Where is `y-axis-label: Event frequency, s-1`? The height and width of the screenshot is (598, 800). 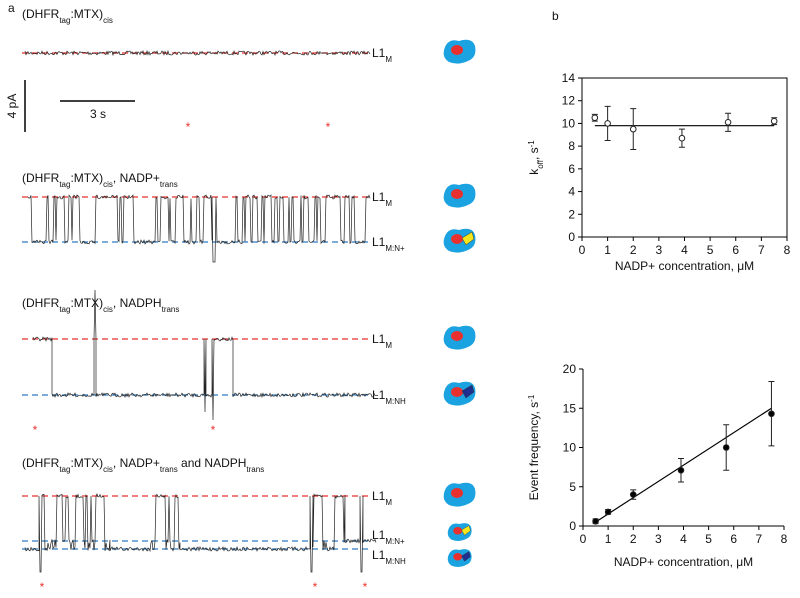 y-axis-label: Event frequency, s-1 is located at coordinates (534, 447).